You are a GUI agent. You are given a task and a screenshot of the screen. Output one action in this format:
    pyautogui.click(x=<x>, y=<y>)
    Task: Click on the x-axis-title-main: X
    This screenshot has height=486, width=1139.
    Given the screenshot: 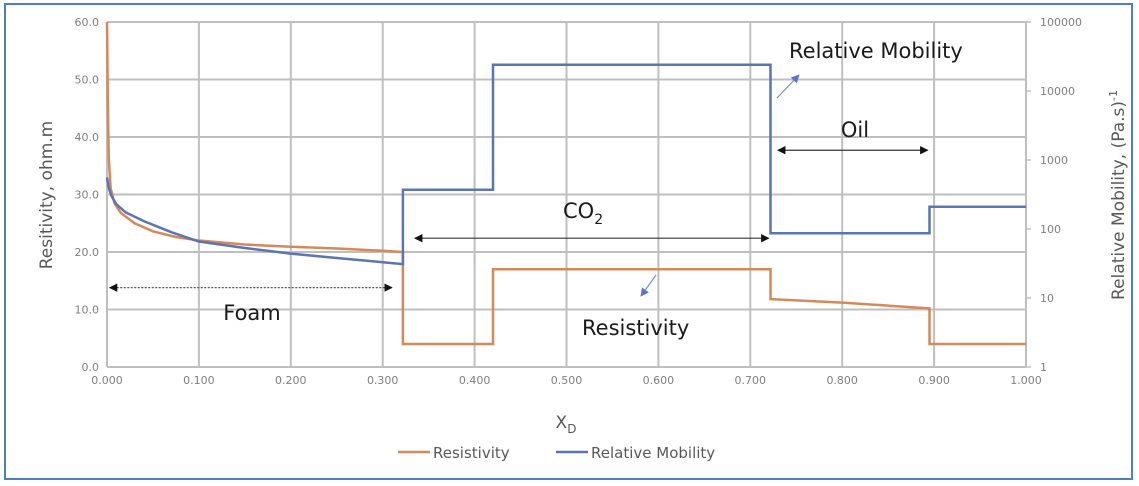 What is the action you would take?
    pyautogui.click(x=562, y=423)
    